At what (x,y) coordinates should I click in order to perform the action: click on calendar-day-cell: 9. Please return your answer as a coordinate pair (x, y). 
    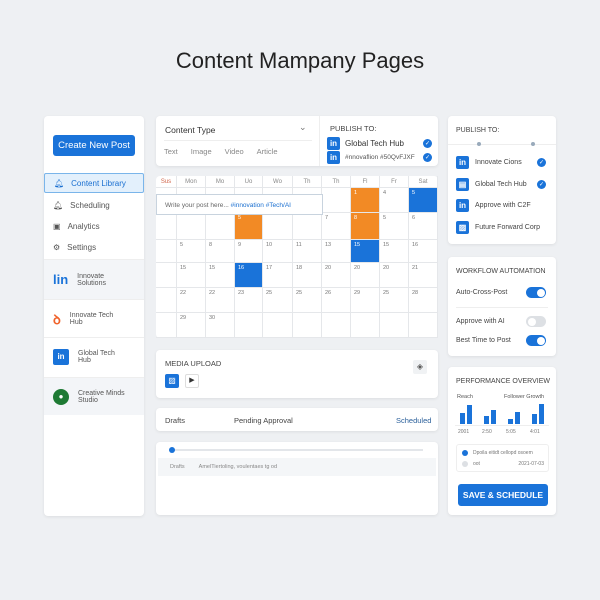
    Looking at the image, I should click on (249, 251).